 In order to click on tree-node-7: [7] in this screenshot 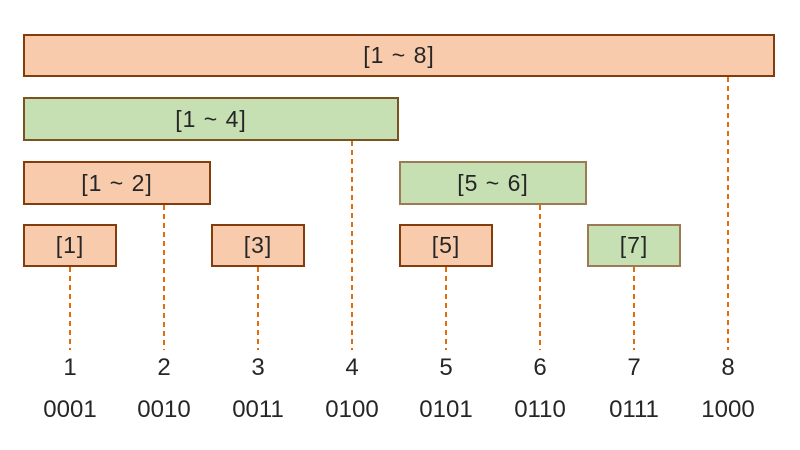, I will do `click(634, 245)`.